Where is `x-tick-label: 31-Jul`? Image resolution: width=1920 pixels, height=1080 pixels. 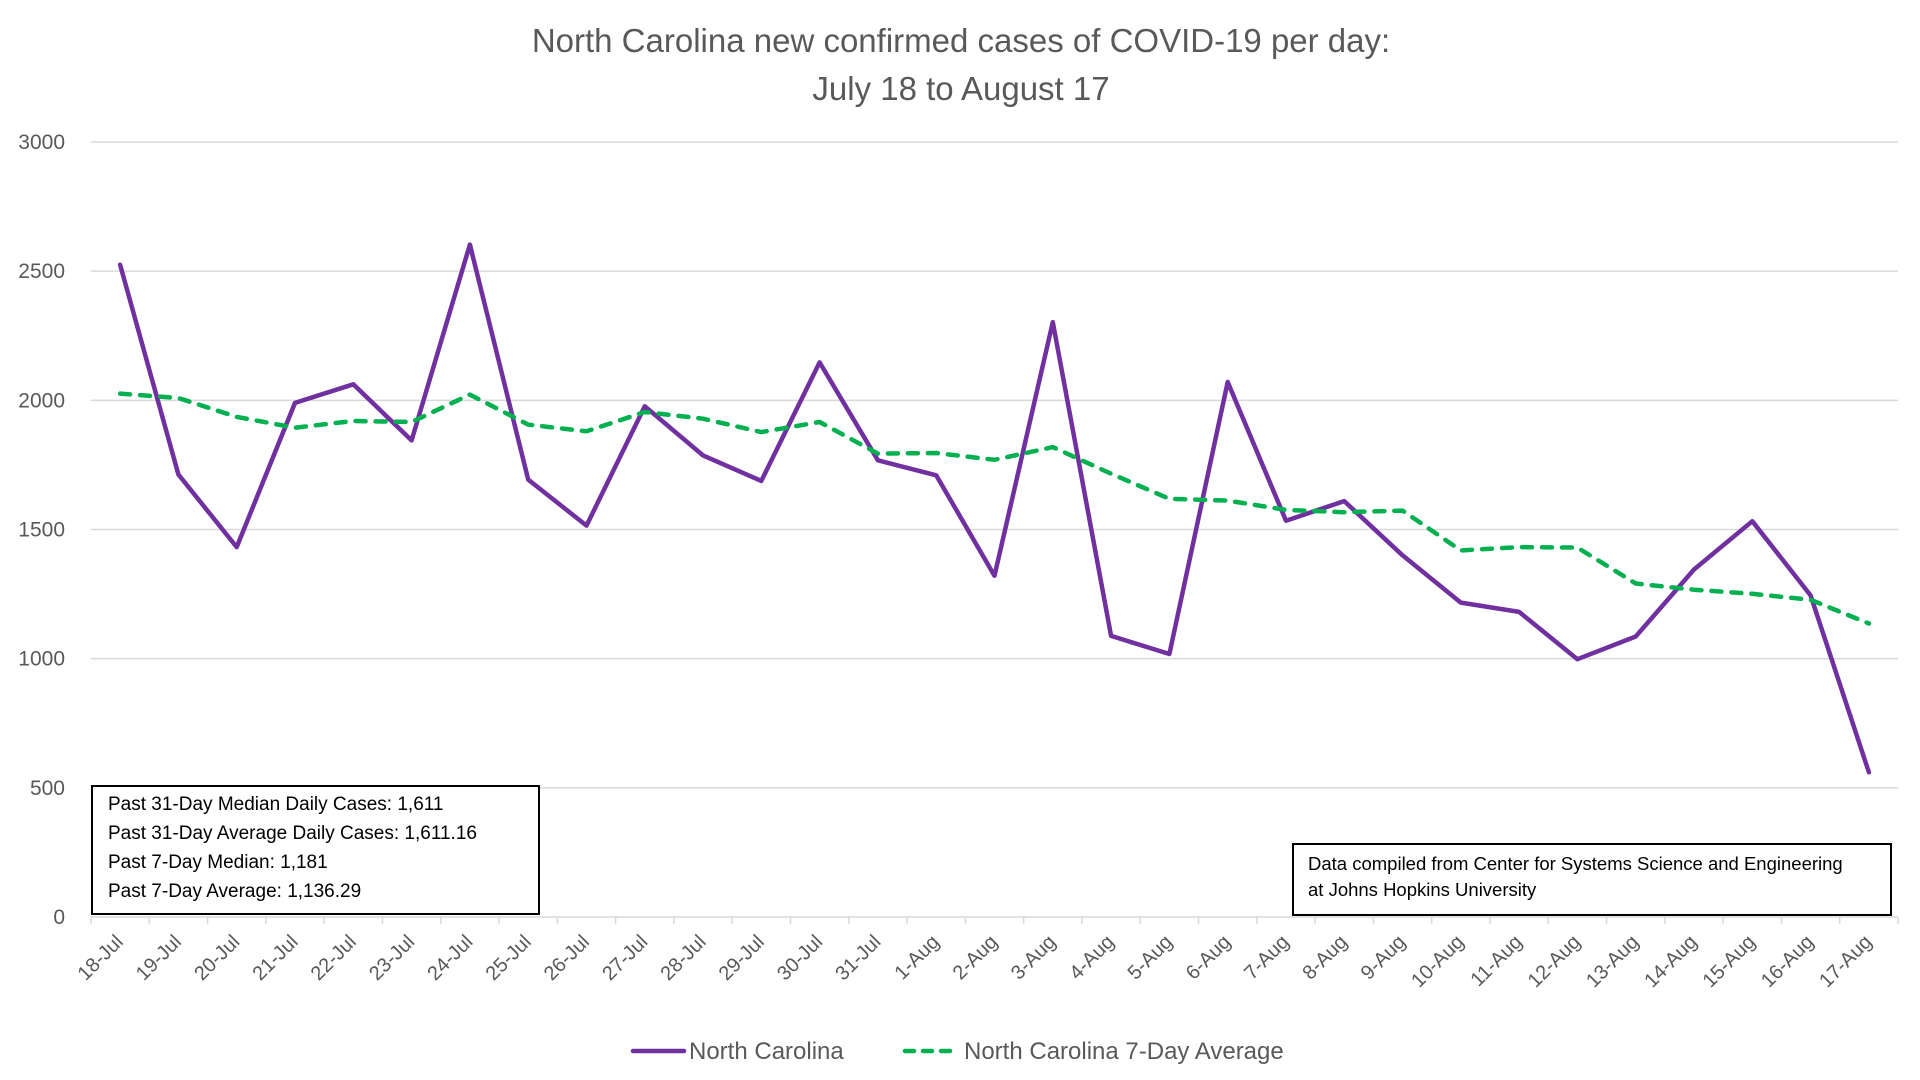
x-tick-label: 31-Jul is located at coordinates (858, 958).